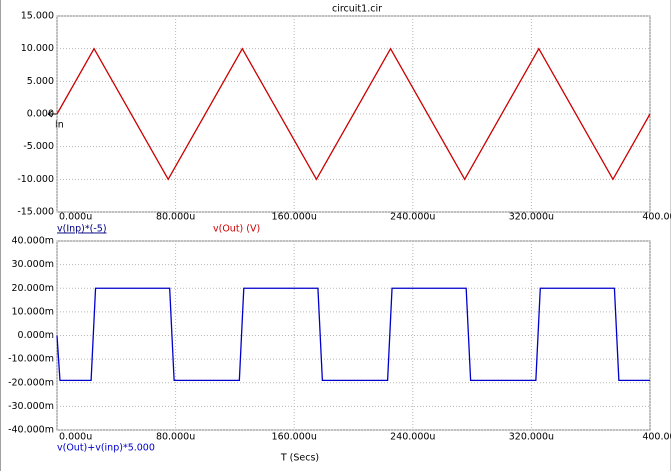 Image resolution: width=671 pixels, height=471 pixels. I want to click on legend-label: v(Out)+v(inp)*5.000, so click(106, 448).